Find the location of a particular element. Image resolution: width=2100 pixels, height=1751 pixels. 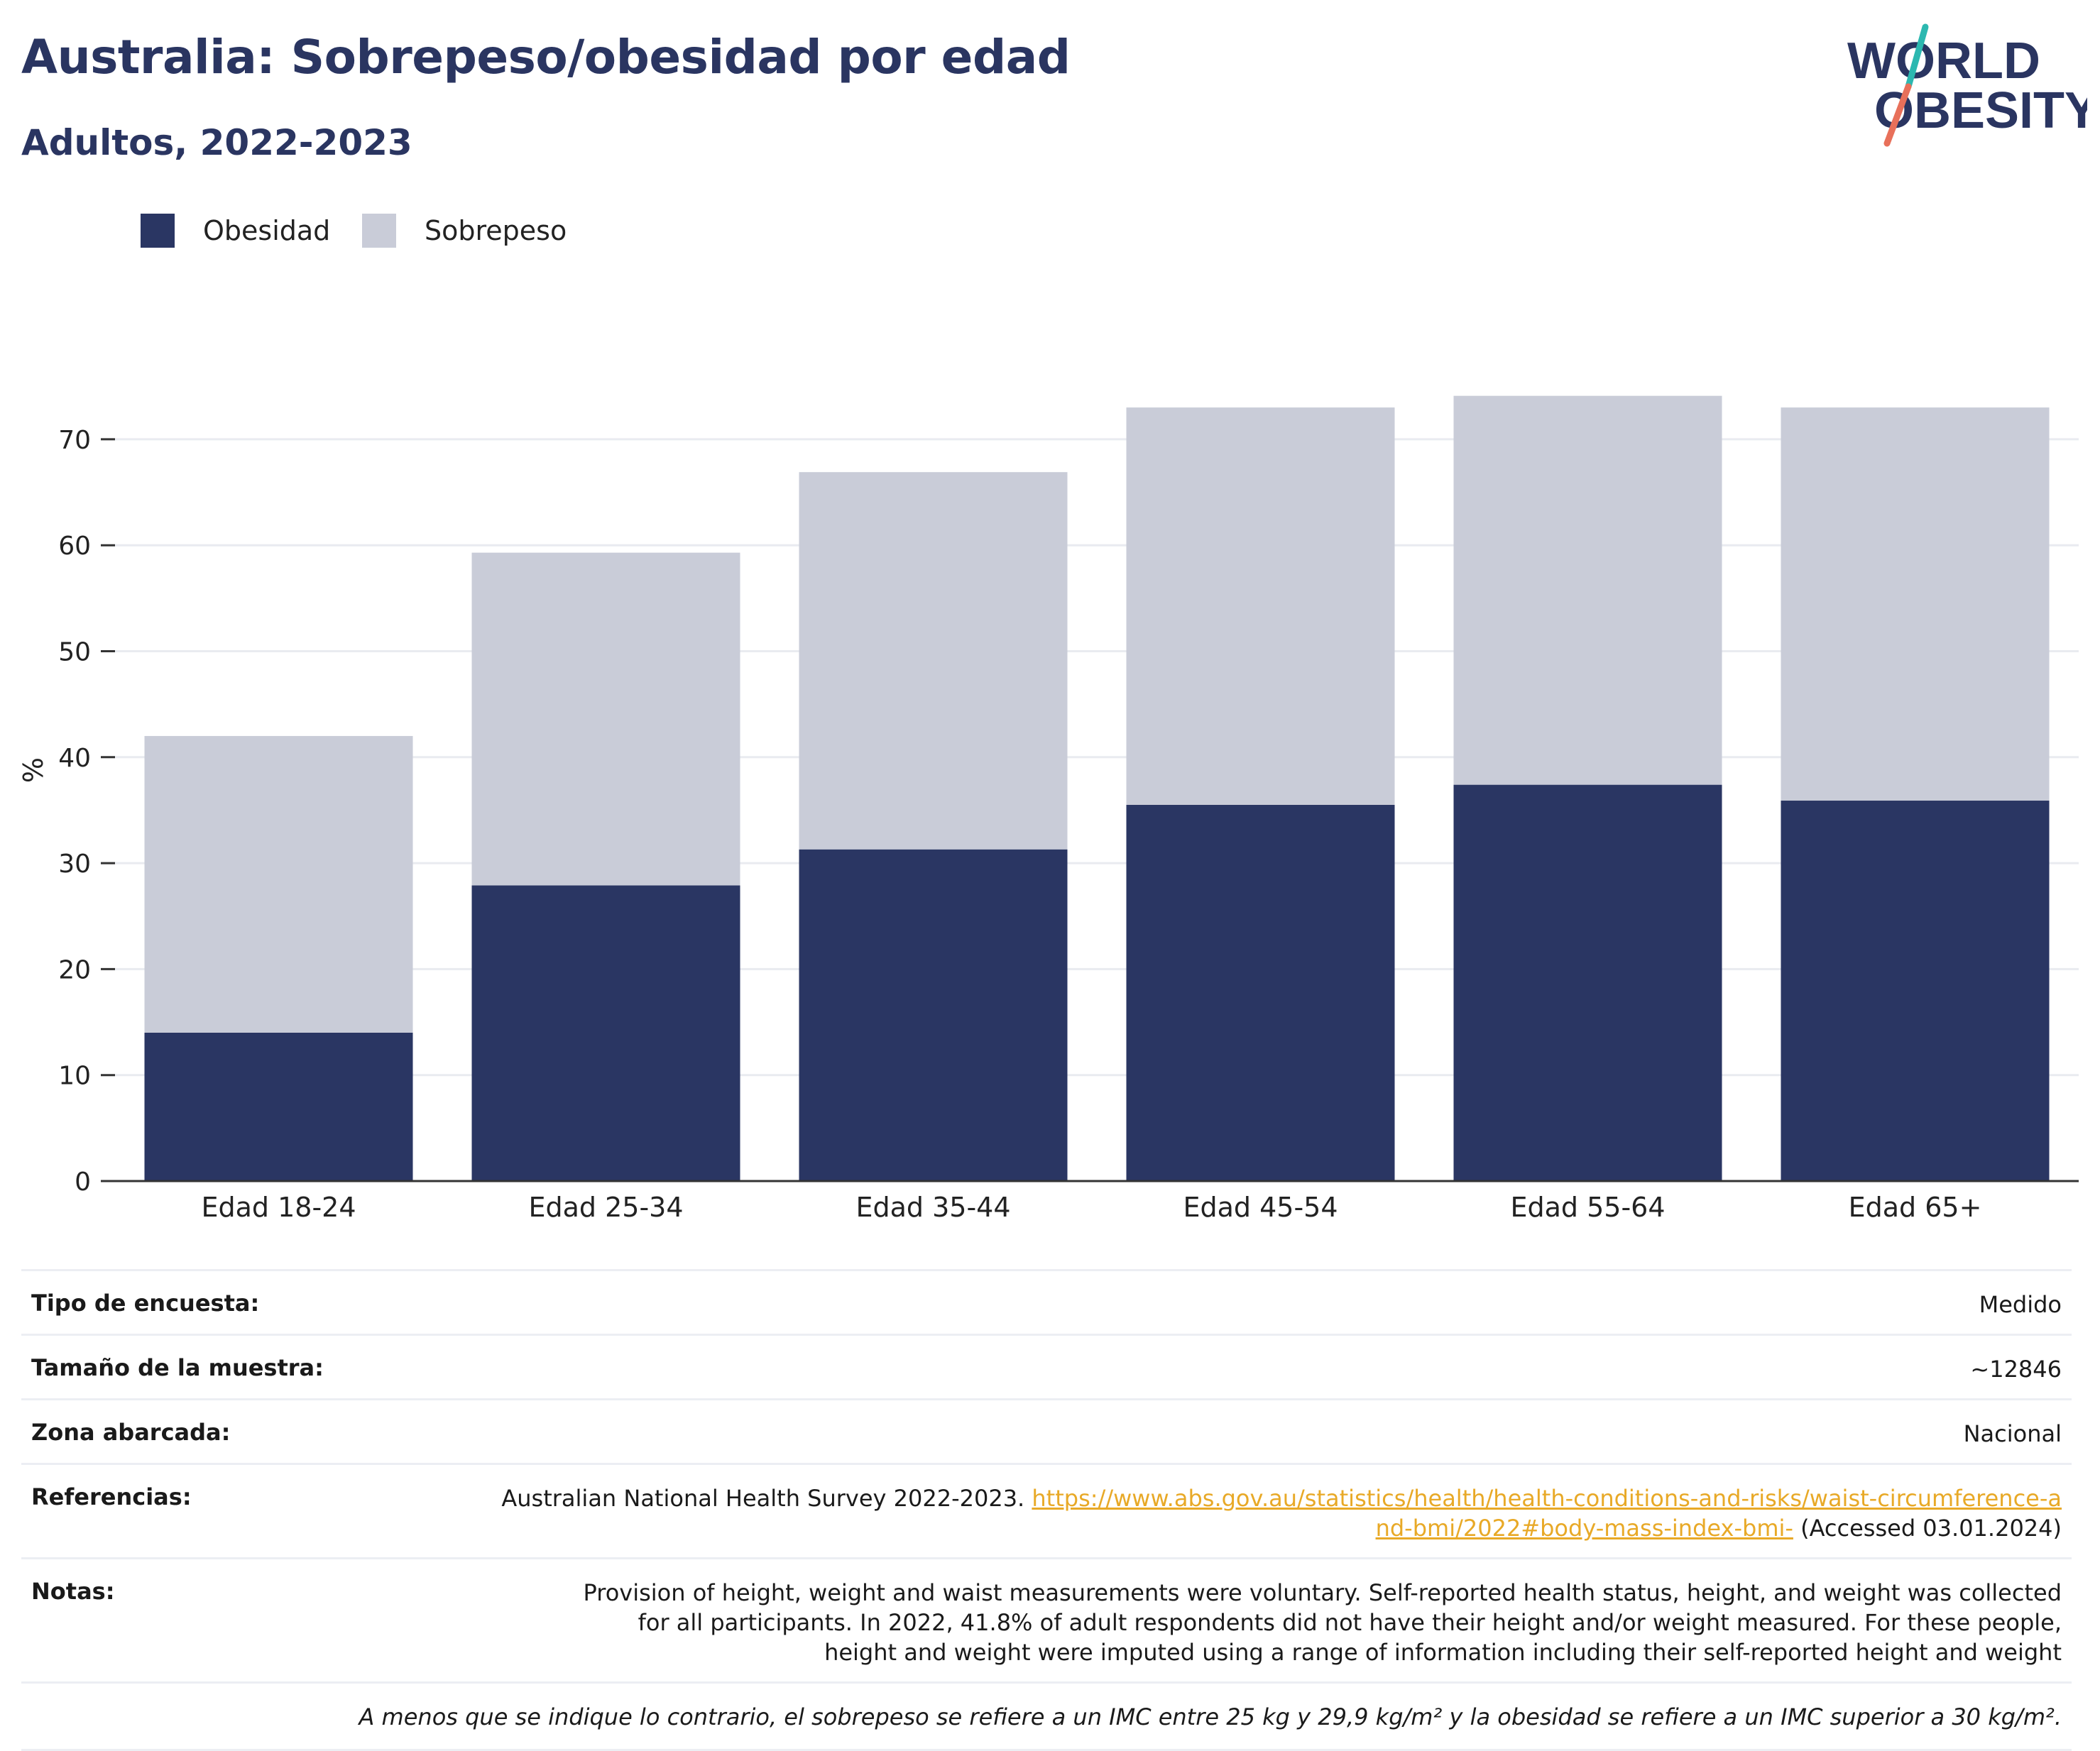

survey-type-value: Medido is located at coordinates (2020, 1304).